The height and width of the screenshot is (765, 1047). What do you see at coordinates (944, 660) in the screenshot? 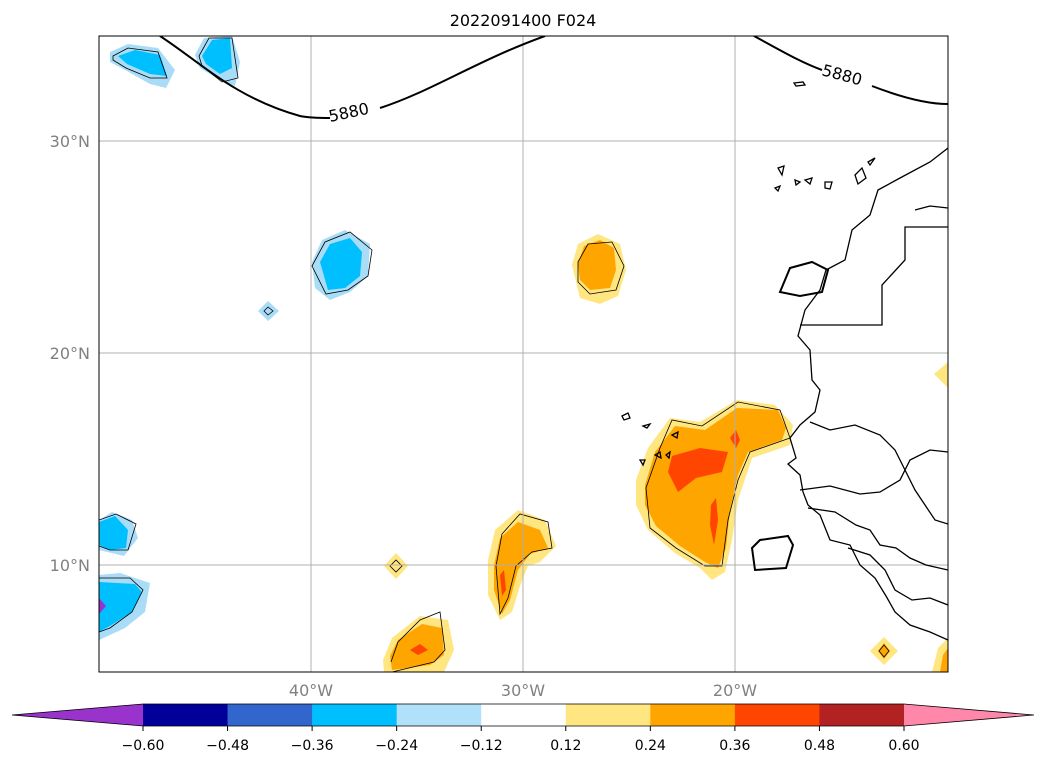
I see `orange-corner-se` at bounding box center [944, 660].